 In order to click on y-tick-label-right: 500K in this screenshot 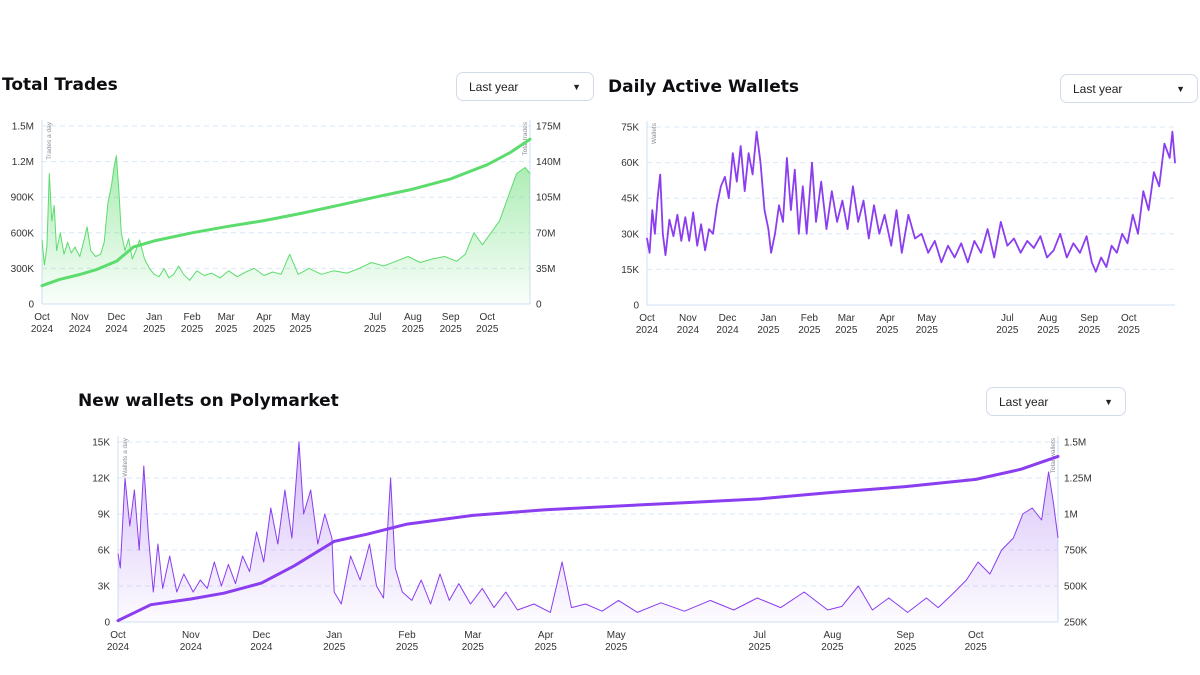, I will do `click(1076, 587)`.